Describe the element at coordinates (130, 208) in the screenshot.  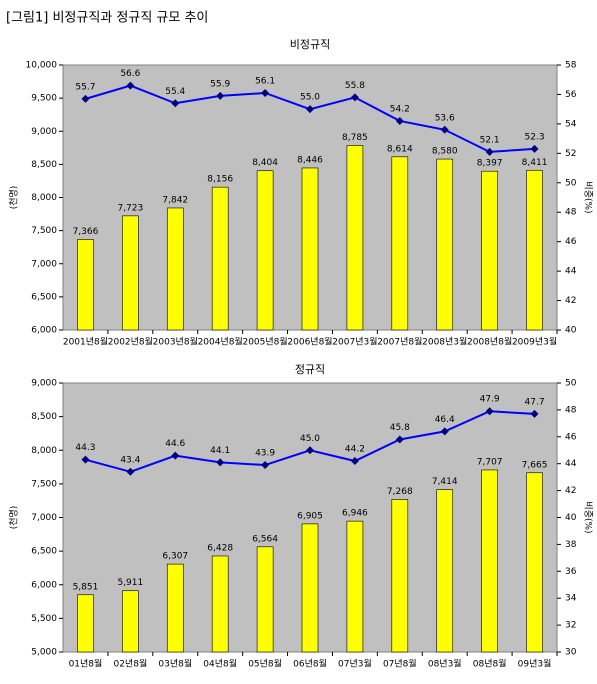
I see `bar-label: 7,723` at that location.